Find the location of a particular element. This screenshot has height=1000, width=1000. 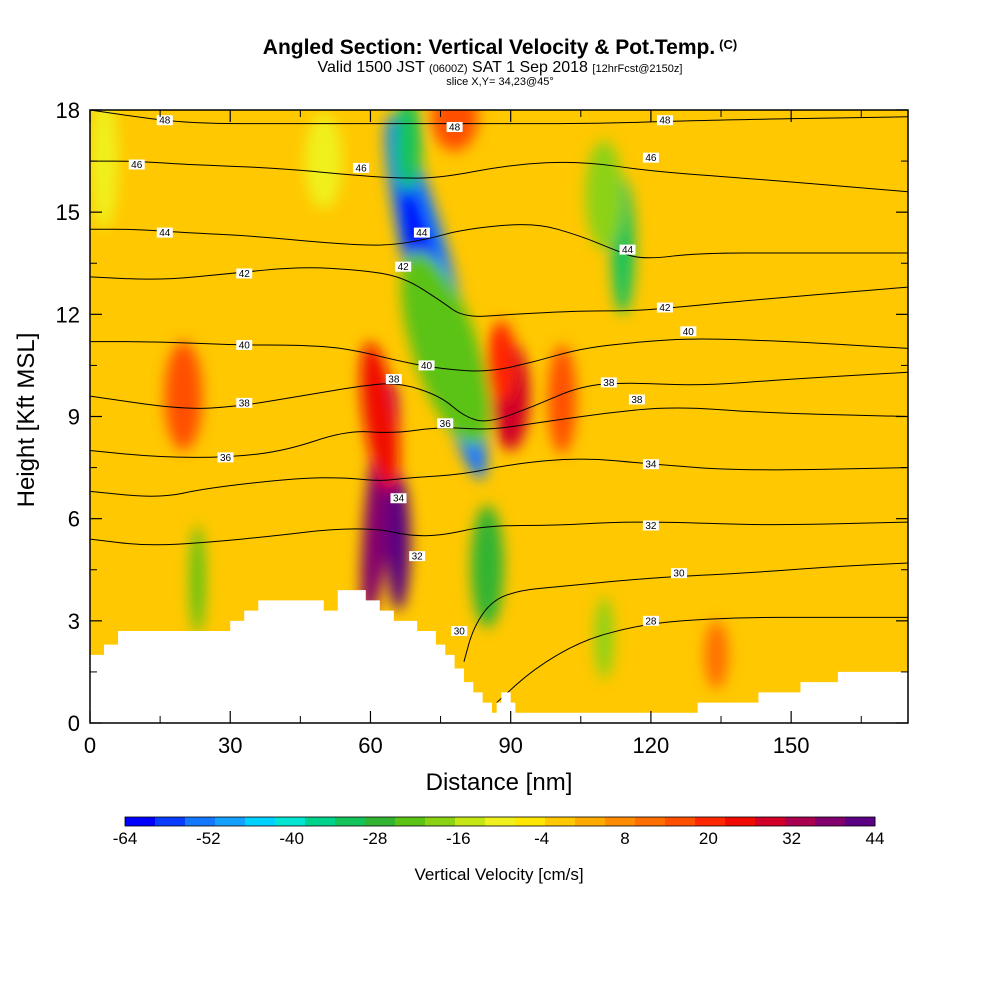

forecast-info: [12hrFcst@2150z] is located at coordinates (637, 69).